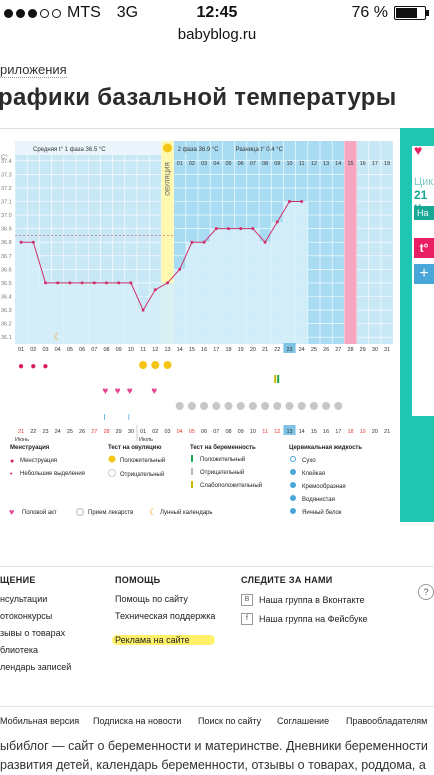  I want to click on pregnancy-weak-icon, so click(192, 484).